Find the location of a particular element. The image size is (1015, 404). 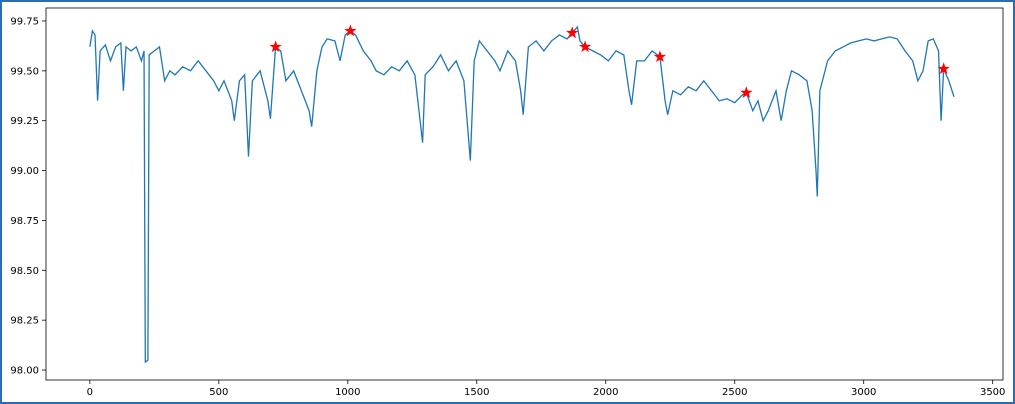

x-tick-label: 3500 is located at coordinates (992, 392).